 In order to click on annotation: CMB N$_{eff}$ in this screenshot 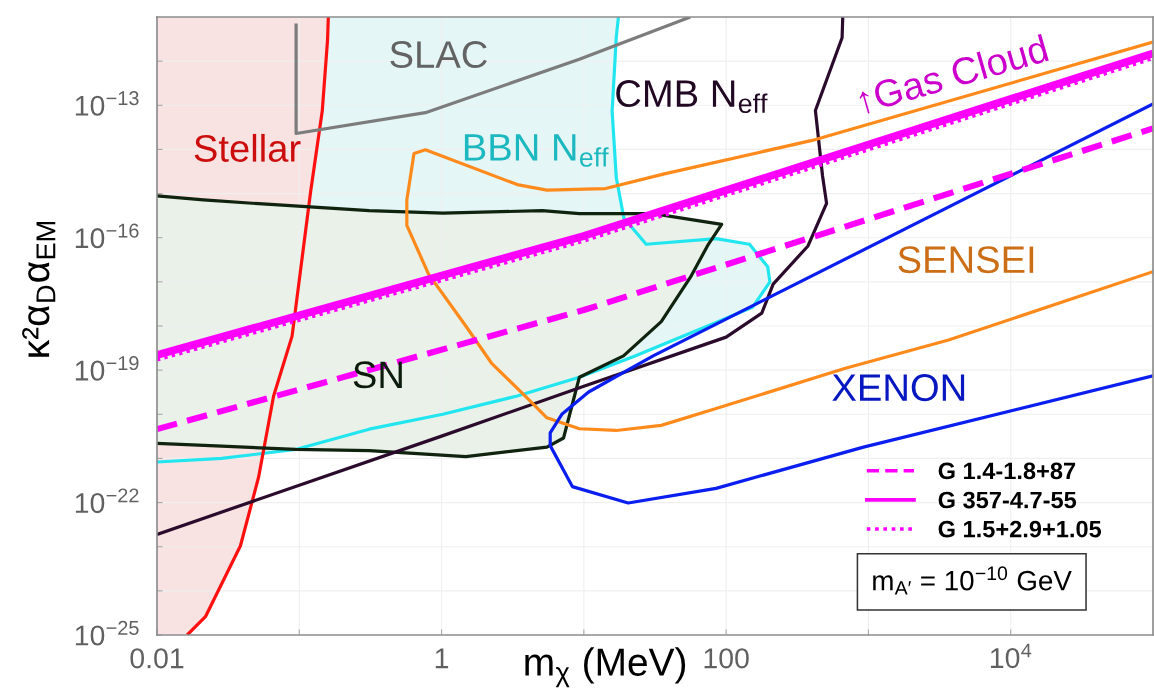, I will do `click(692, 97)`.